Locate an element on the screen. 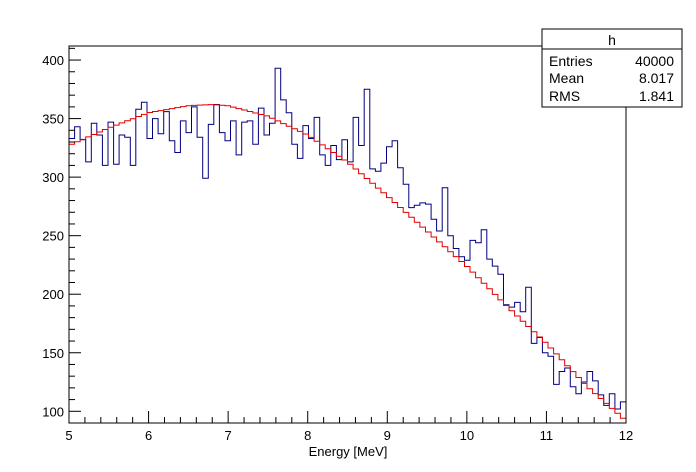 The width and height of the screenshot is (696, 472). y-tick-label: 250 is located at coordinates (53, 236).